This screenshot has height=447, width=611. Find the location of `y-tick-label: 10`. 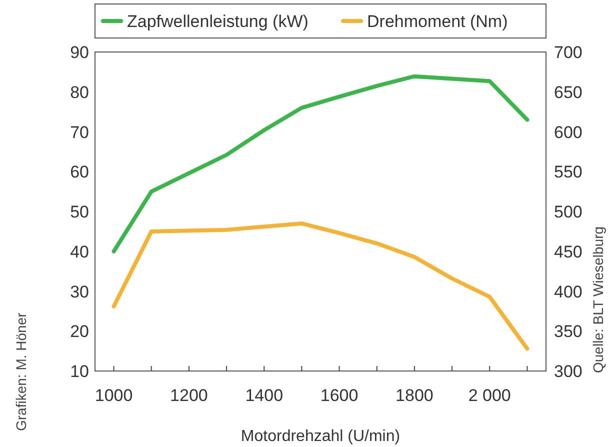

y-tick-label: 10 is located at coordinates (79, 371).